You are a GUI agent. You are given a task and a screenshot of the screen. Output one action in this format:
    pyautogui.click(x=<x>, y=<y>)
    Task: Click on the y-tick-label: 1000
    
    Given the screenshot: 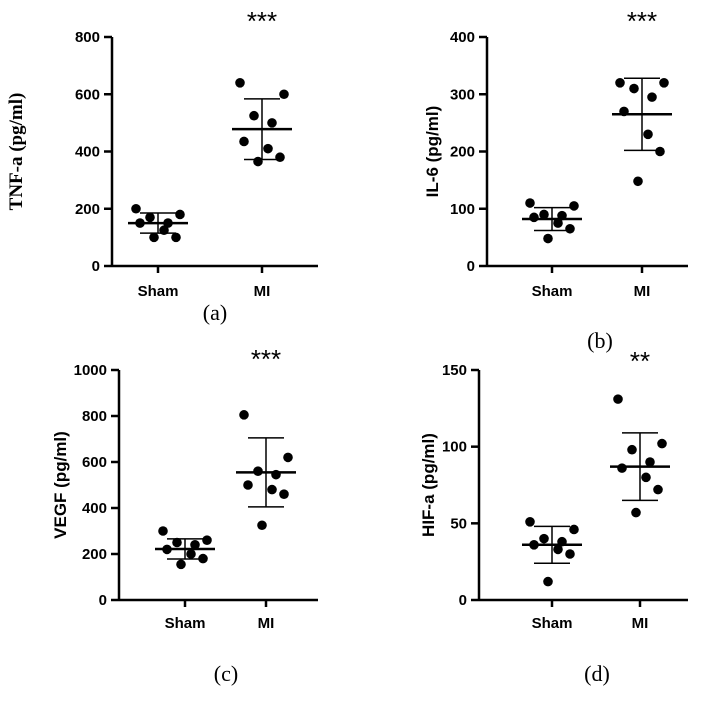 What is the action you would take?
    pyautogui.click(x=90, y=370)
    